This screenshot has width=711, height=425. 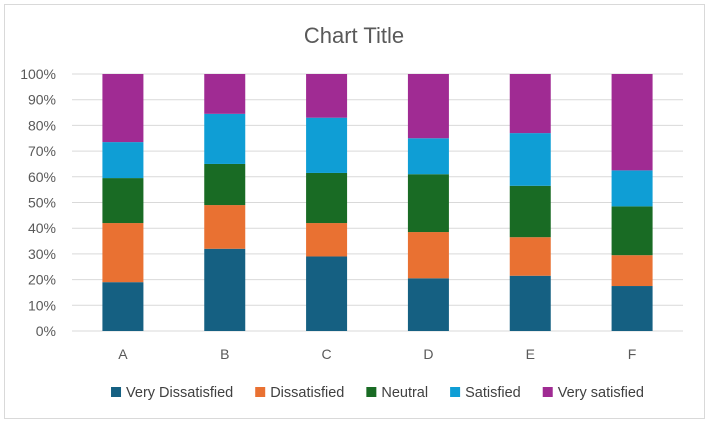 What do you see at coordinates (179, 393) in the screenshot?
I see `legend-label: Very Dissatisfied` at bounding box center [179, 393].